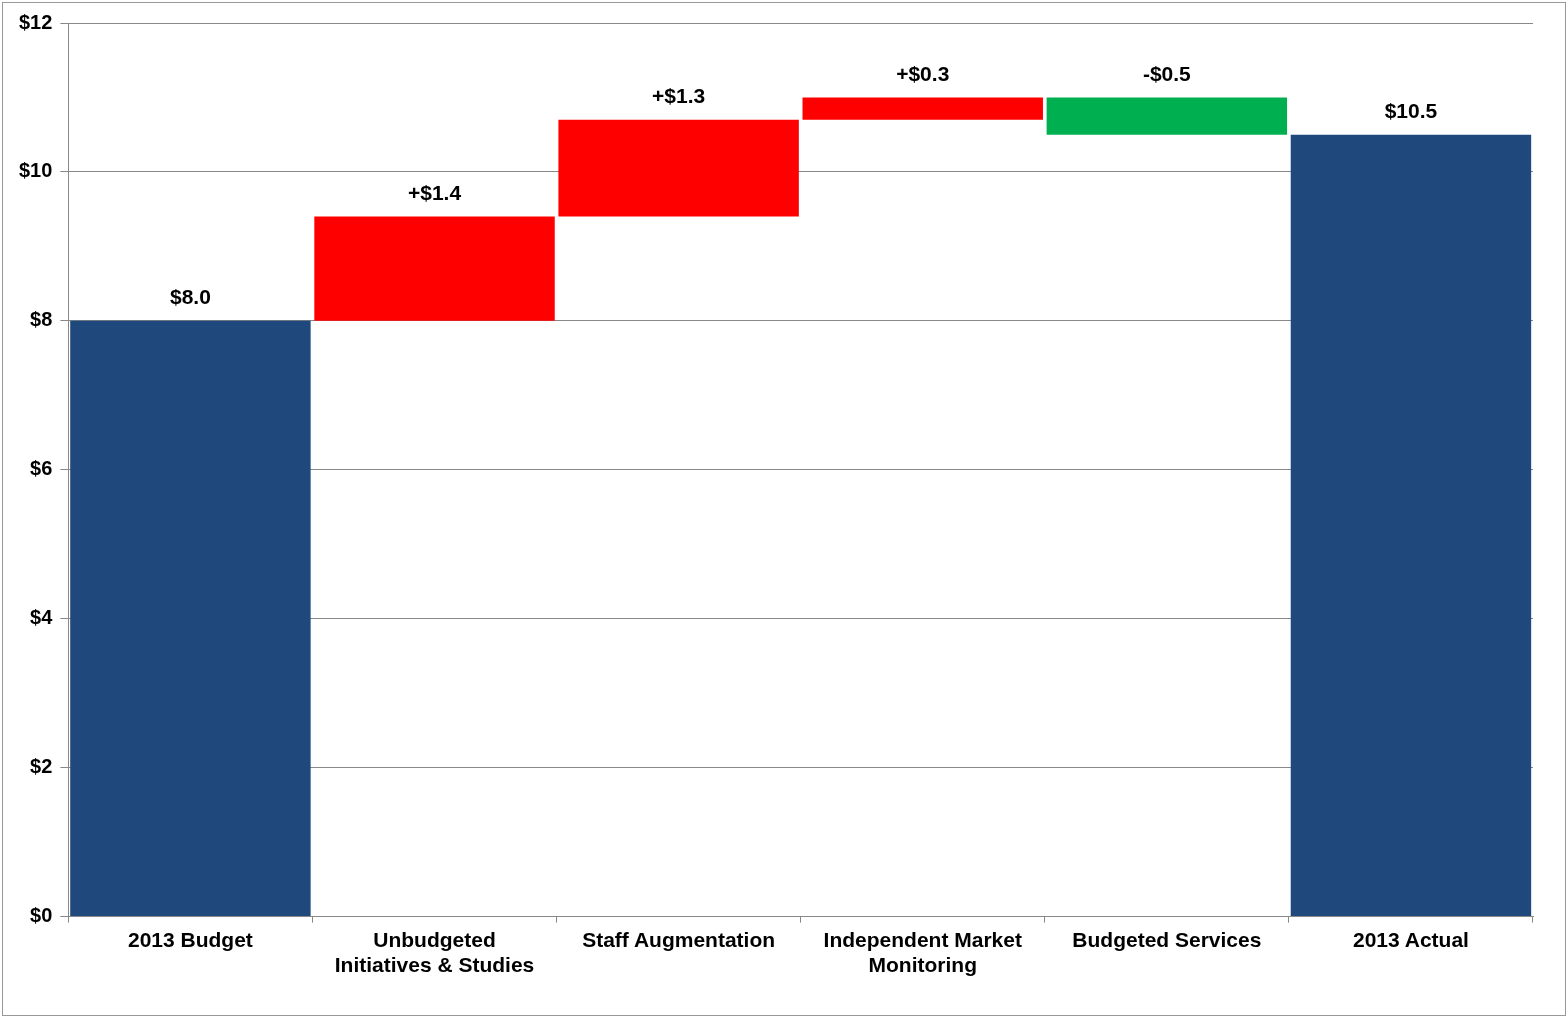 Image resolution: width=1568 pixels, height=1018 pixels. I want to click on data-label: +$1.4, so click(434, 192).